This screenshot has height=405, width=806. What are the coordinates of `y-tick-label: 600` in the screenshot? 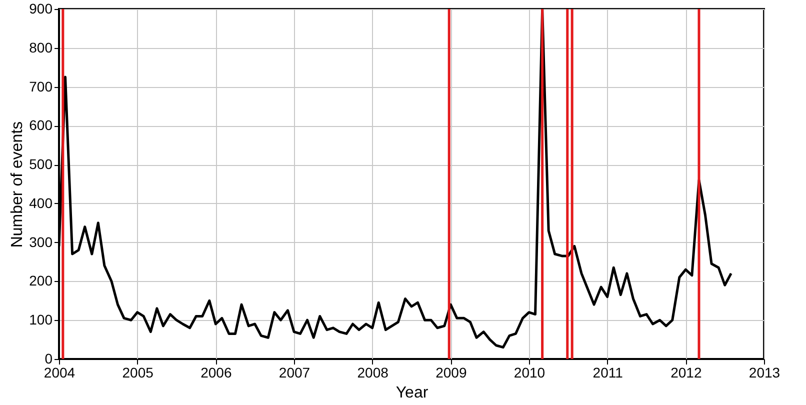 It's located at (41, 125).